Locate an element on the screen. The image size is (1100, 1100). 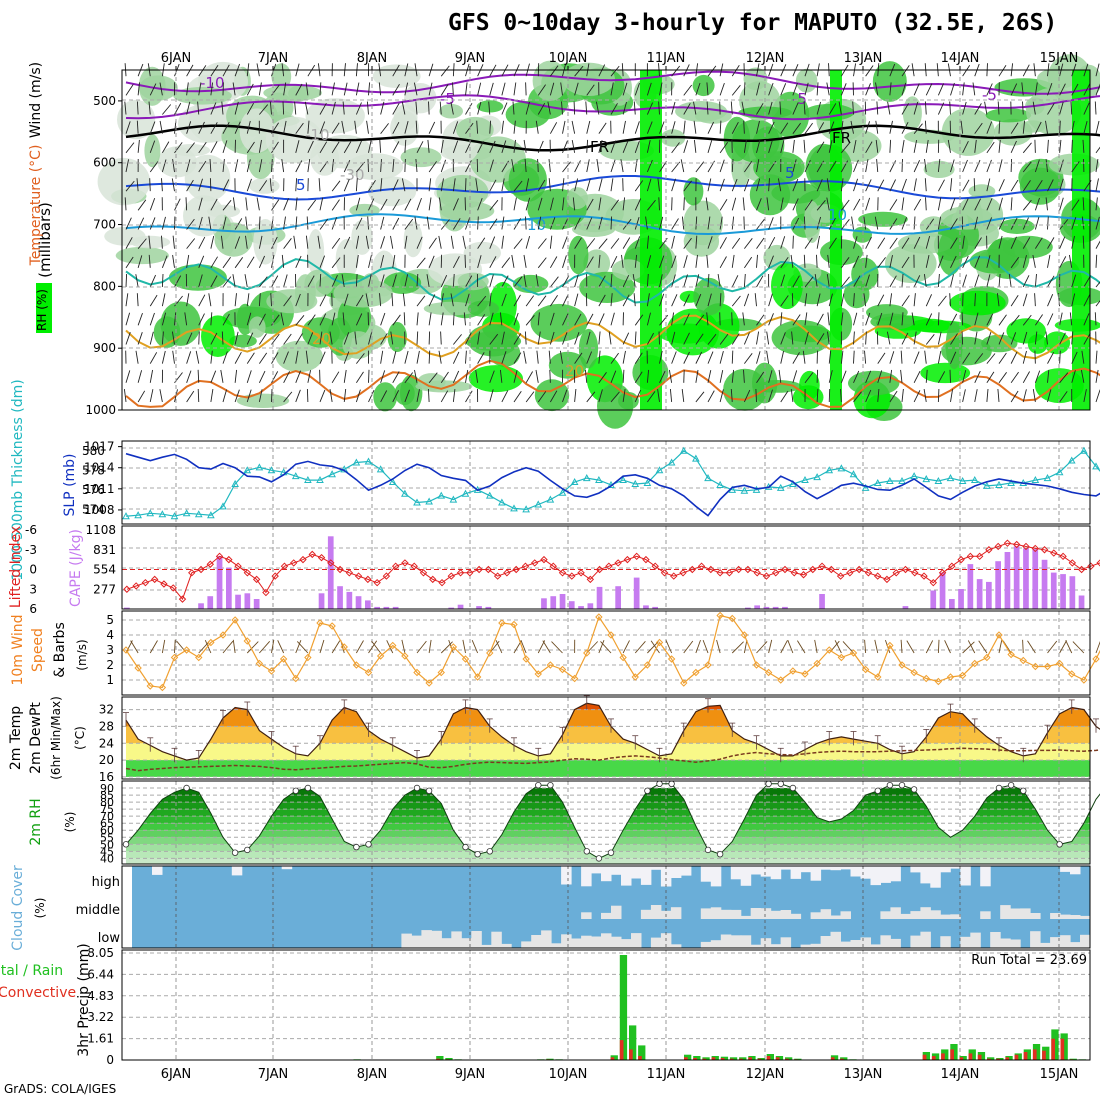
ylabel-precip: 3hr Precip (mm) is located at coordinates (84, 999).